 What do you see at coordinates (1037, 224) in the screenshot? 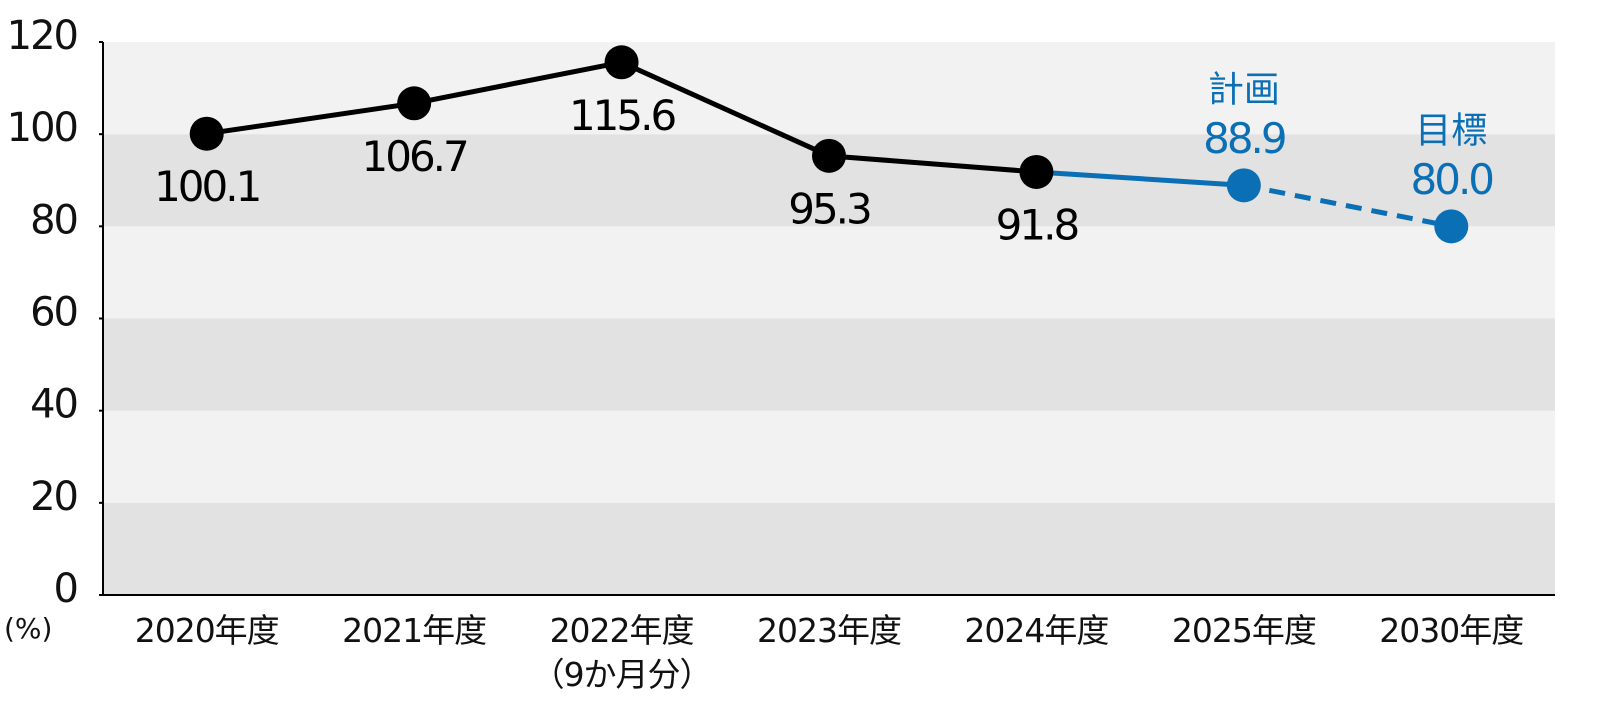
I see `value-label: 91.8` at bounding box center [1037, 224].